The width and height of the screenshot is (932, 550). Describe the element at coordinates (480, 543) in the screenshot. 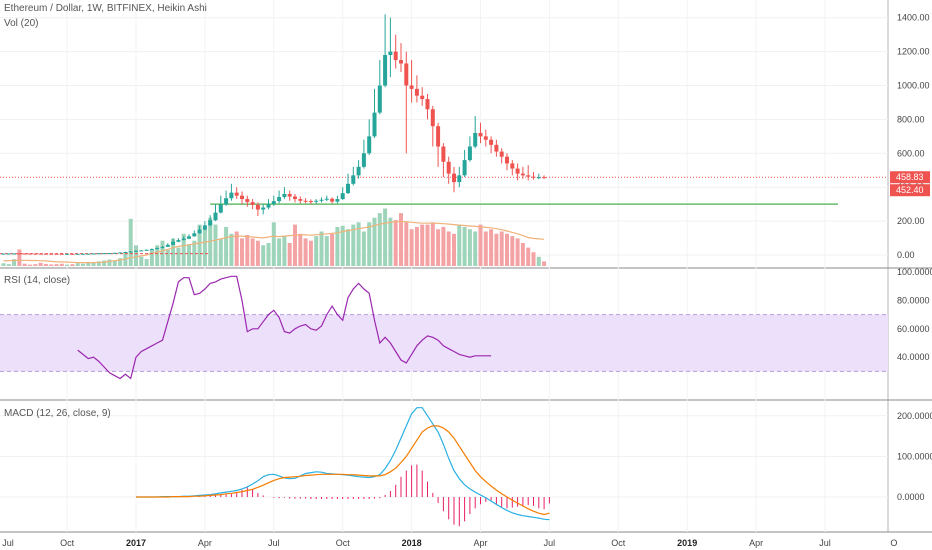

I see `time-axis-label: Apr` at that location.